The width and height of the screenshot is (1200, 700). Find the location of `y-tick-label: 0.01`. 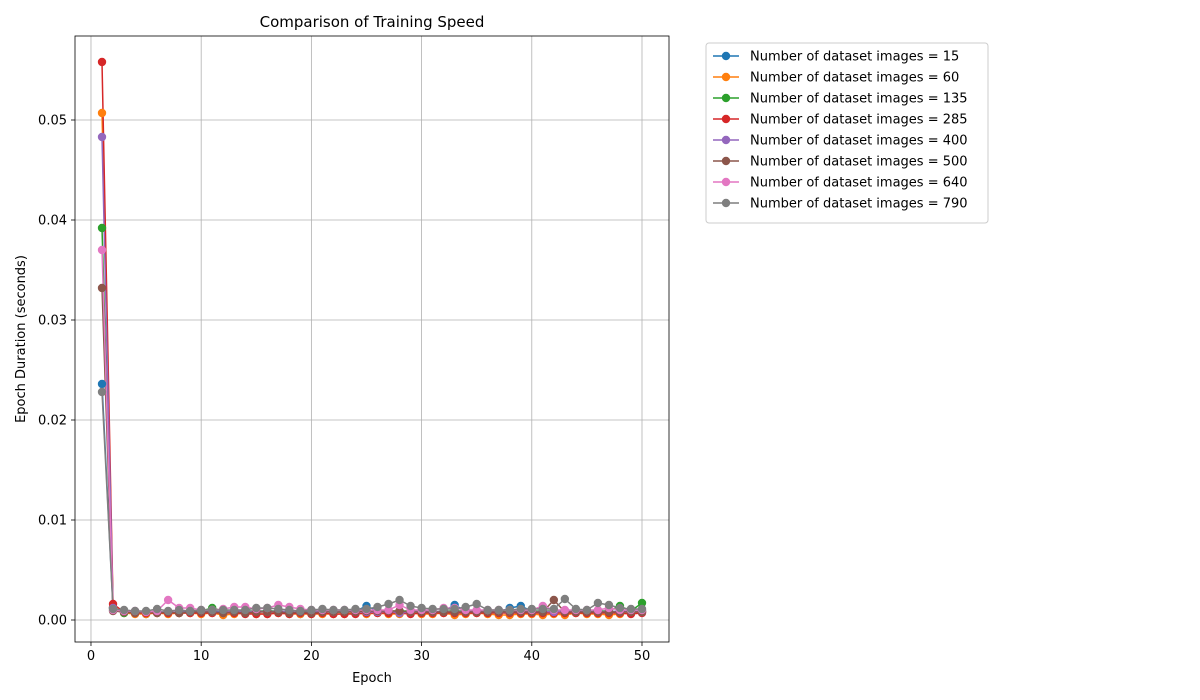

y-tick-label: 0.01 is located at coordinates (52, 521).